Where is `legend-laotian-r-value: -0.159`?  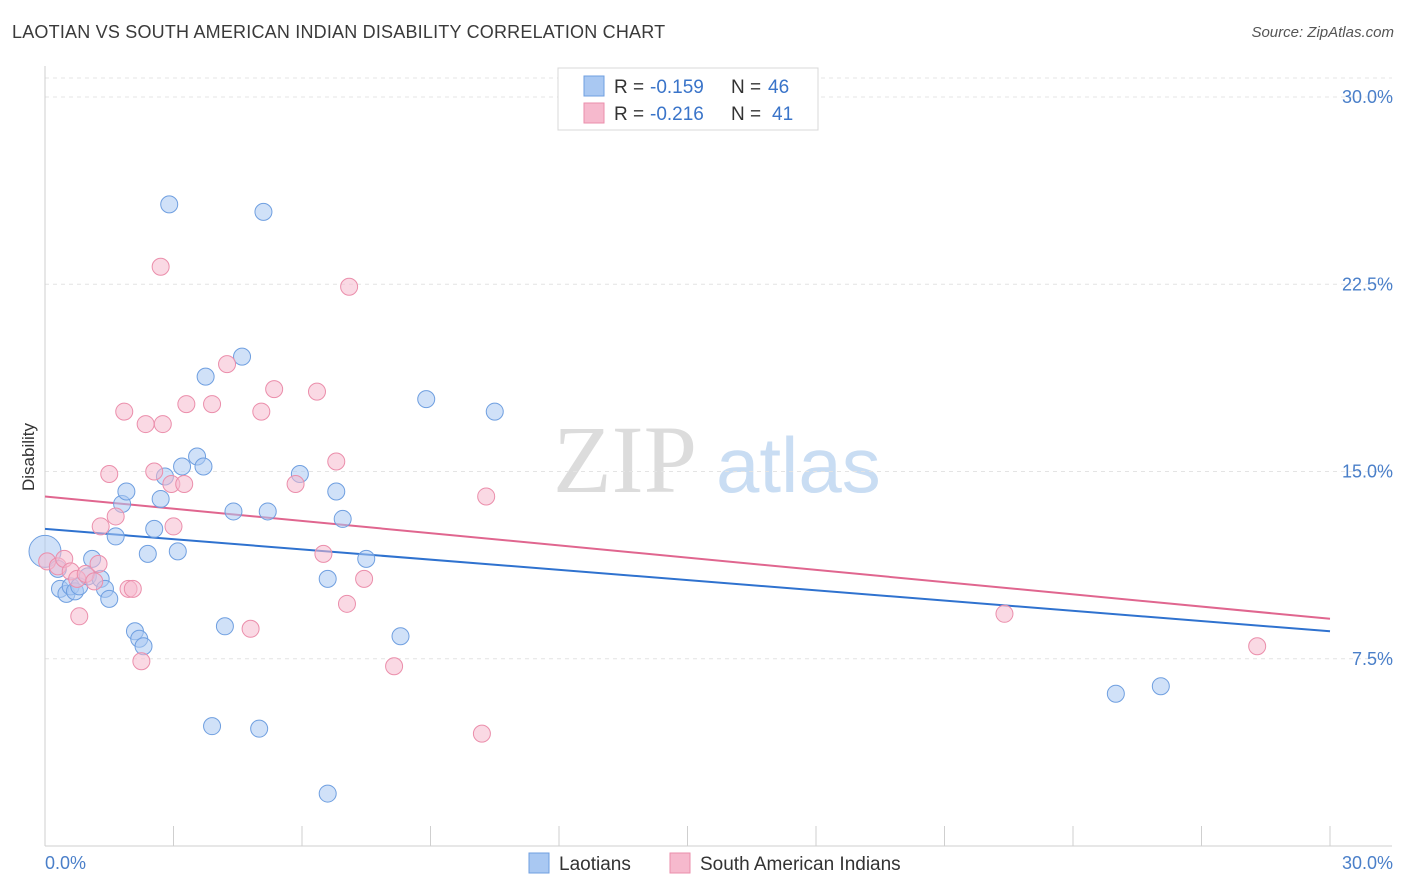 legend-laotian-r-value: -0.159 is located at coordinates (677, 87).